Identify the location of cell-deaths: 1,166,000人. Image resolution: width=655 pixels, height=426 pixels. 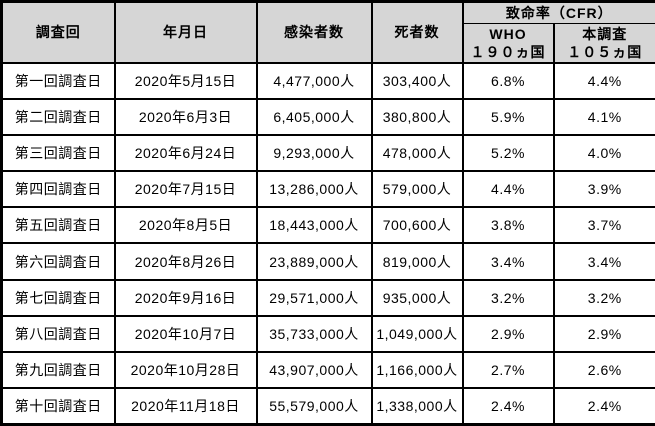
(417, 370).